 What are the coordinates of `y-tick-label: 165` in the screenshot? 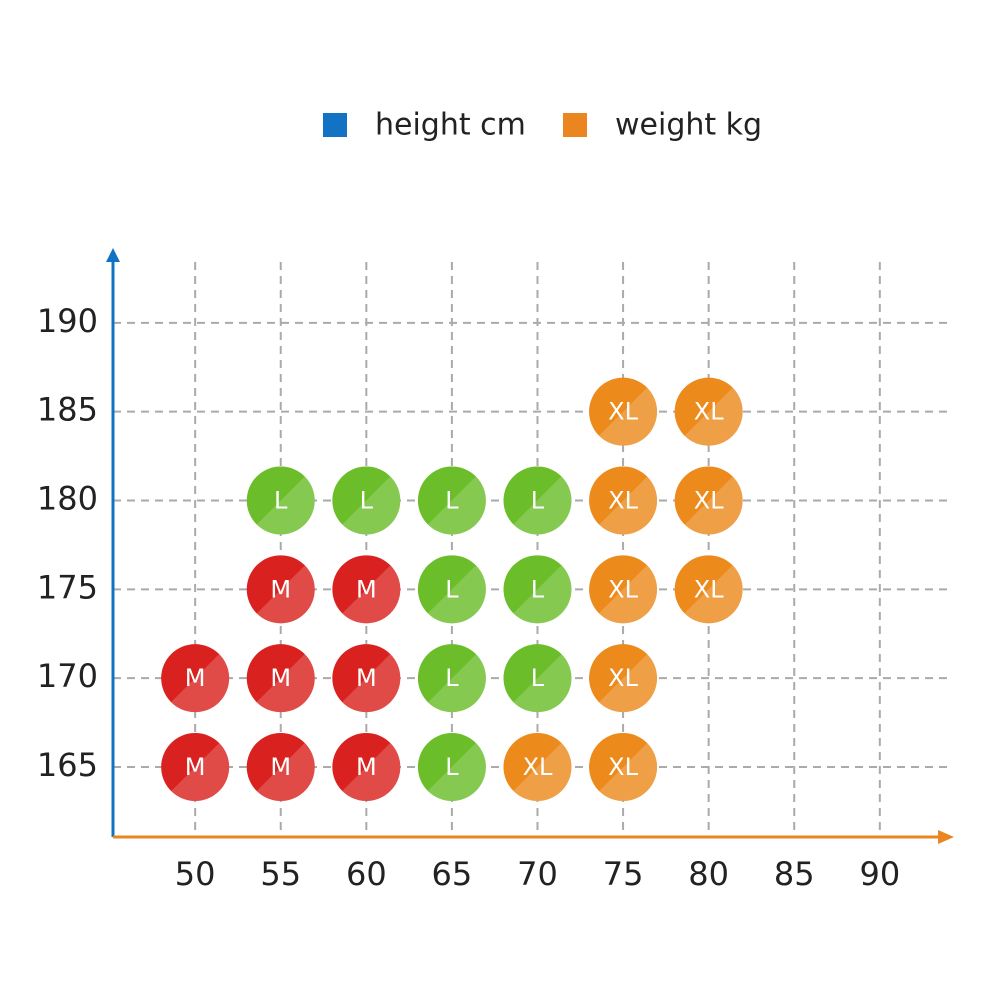 It's located at (67, 765).